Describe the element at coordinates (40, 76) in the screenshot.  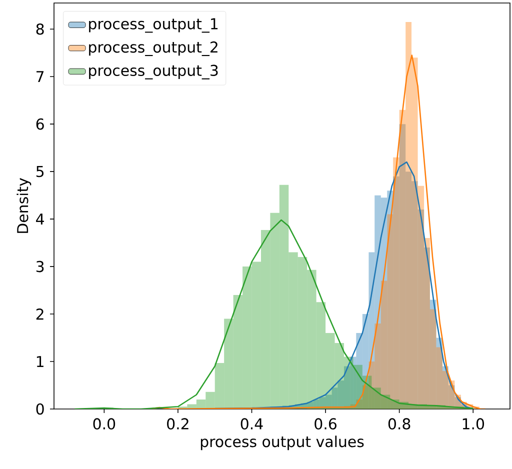
I see `y-tick-label: 7` at that location.